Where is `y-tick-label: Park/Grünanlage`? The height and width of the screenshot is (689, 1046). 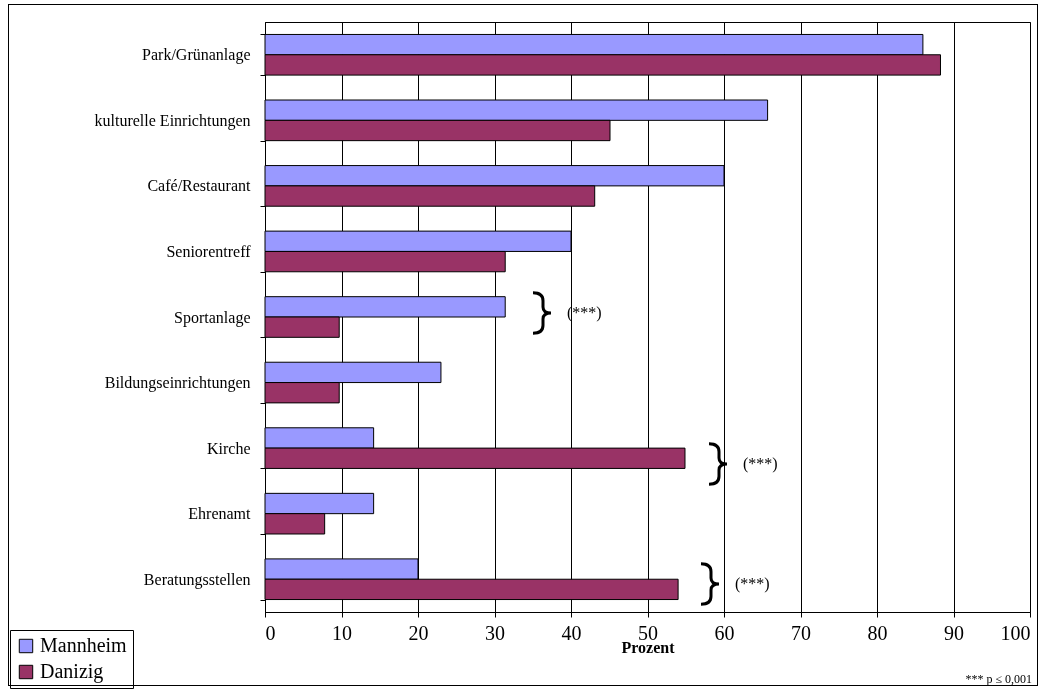 y-tick-label: Park/Grünanlage is located at coordinates (196, 55).